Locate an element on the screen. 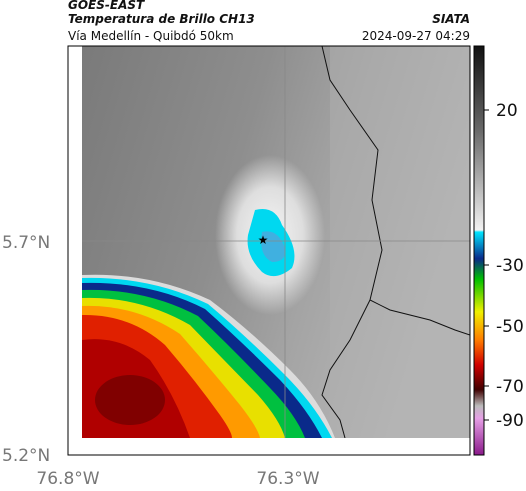  lon-label: 76.8°W is located at coordinates (67, 479).